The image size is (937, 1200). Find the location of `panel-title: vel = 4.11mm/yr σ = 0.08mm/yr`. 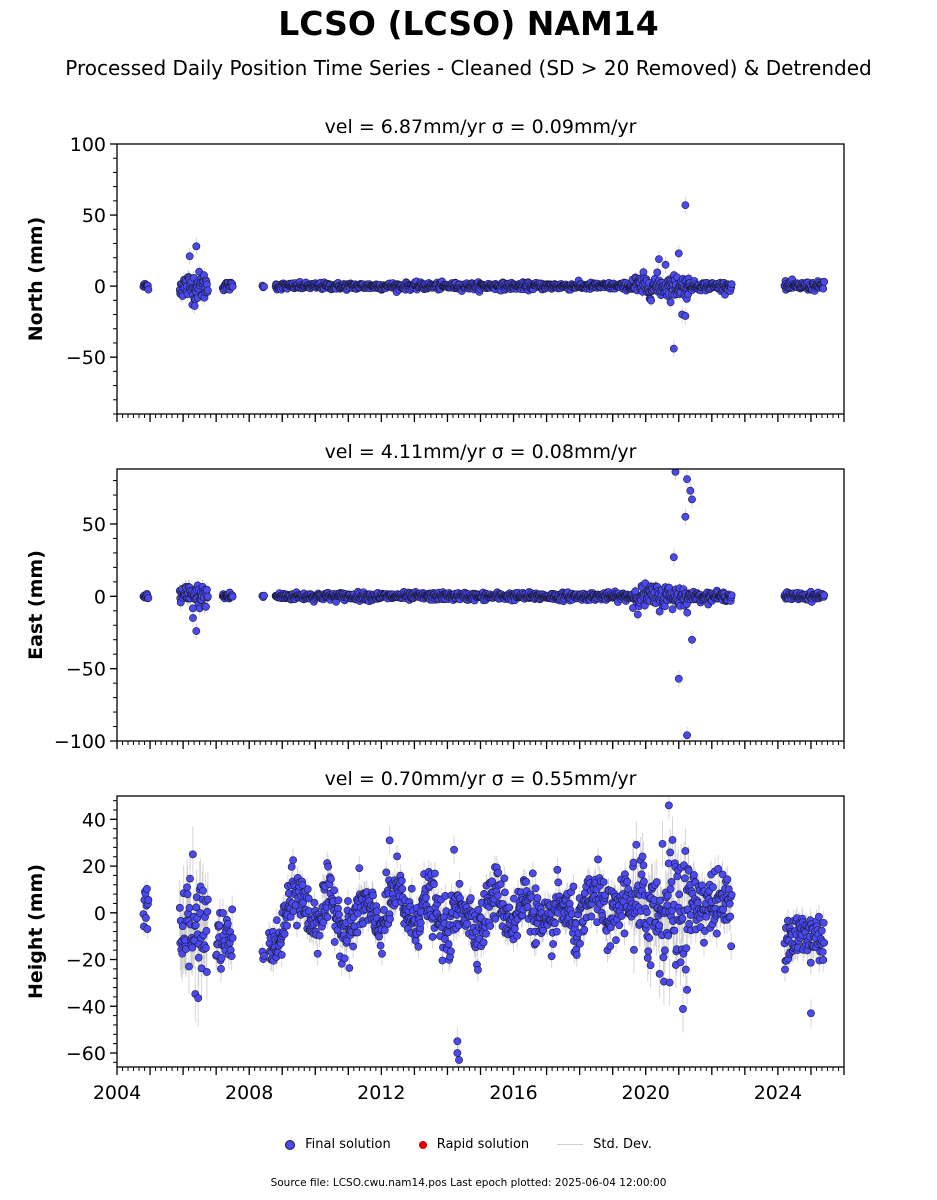

panel-title: vel = 4.11mm/yr σ = 0.08mm/yr is located at coordinates (481, 452).